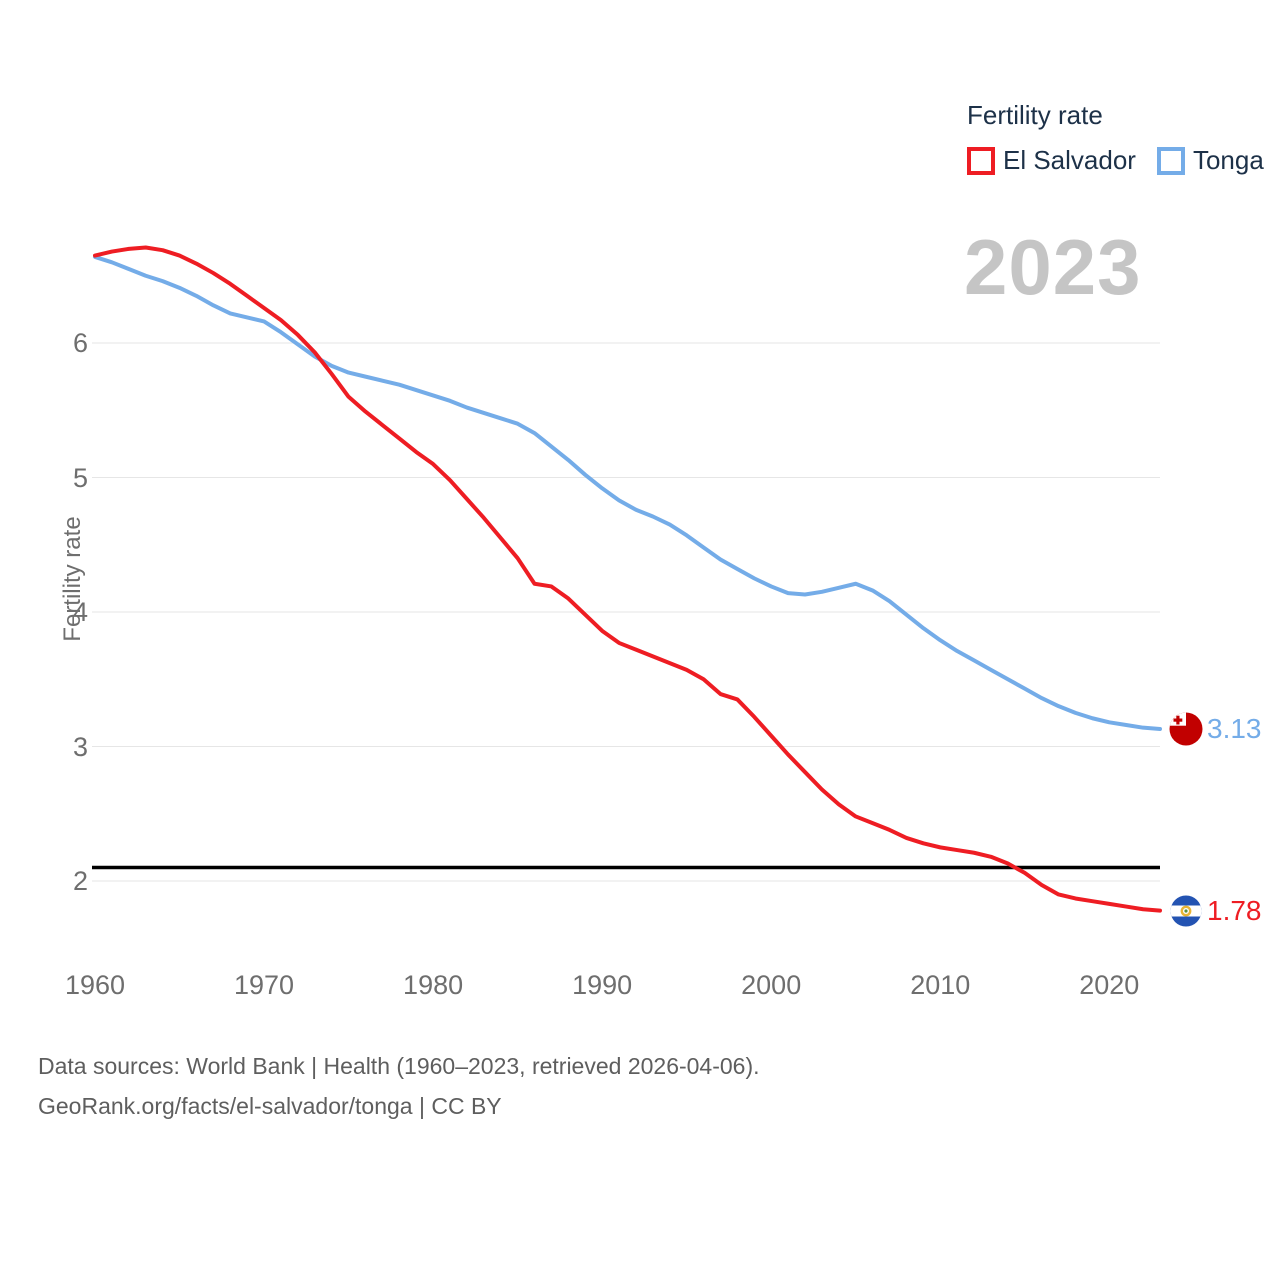 This screenshot has height=1280, width=1280. What do you see at coordinates (1115, 138) in the screenshot?
I see `legend: Fertility rate El Salvador Tonga` at bounding box center [1115, 138].